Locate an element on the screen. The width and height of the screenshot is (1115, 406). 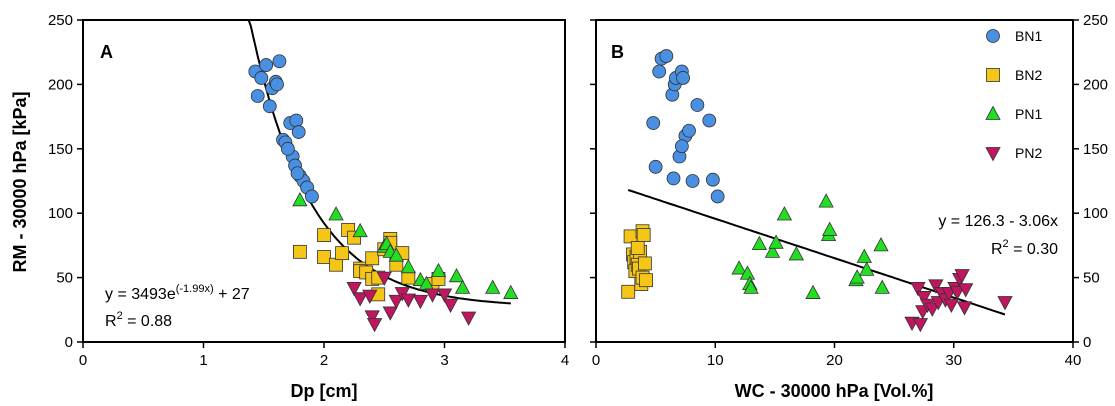
x-tick-label: 4 is located at coordinates (565, 360).